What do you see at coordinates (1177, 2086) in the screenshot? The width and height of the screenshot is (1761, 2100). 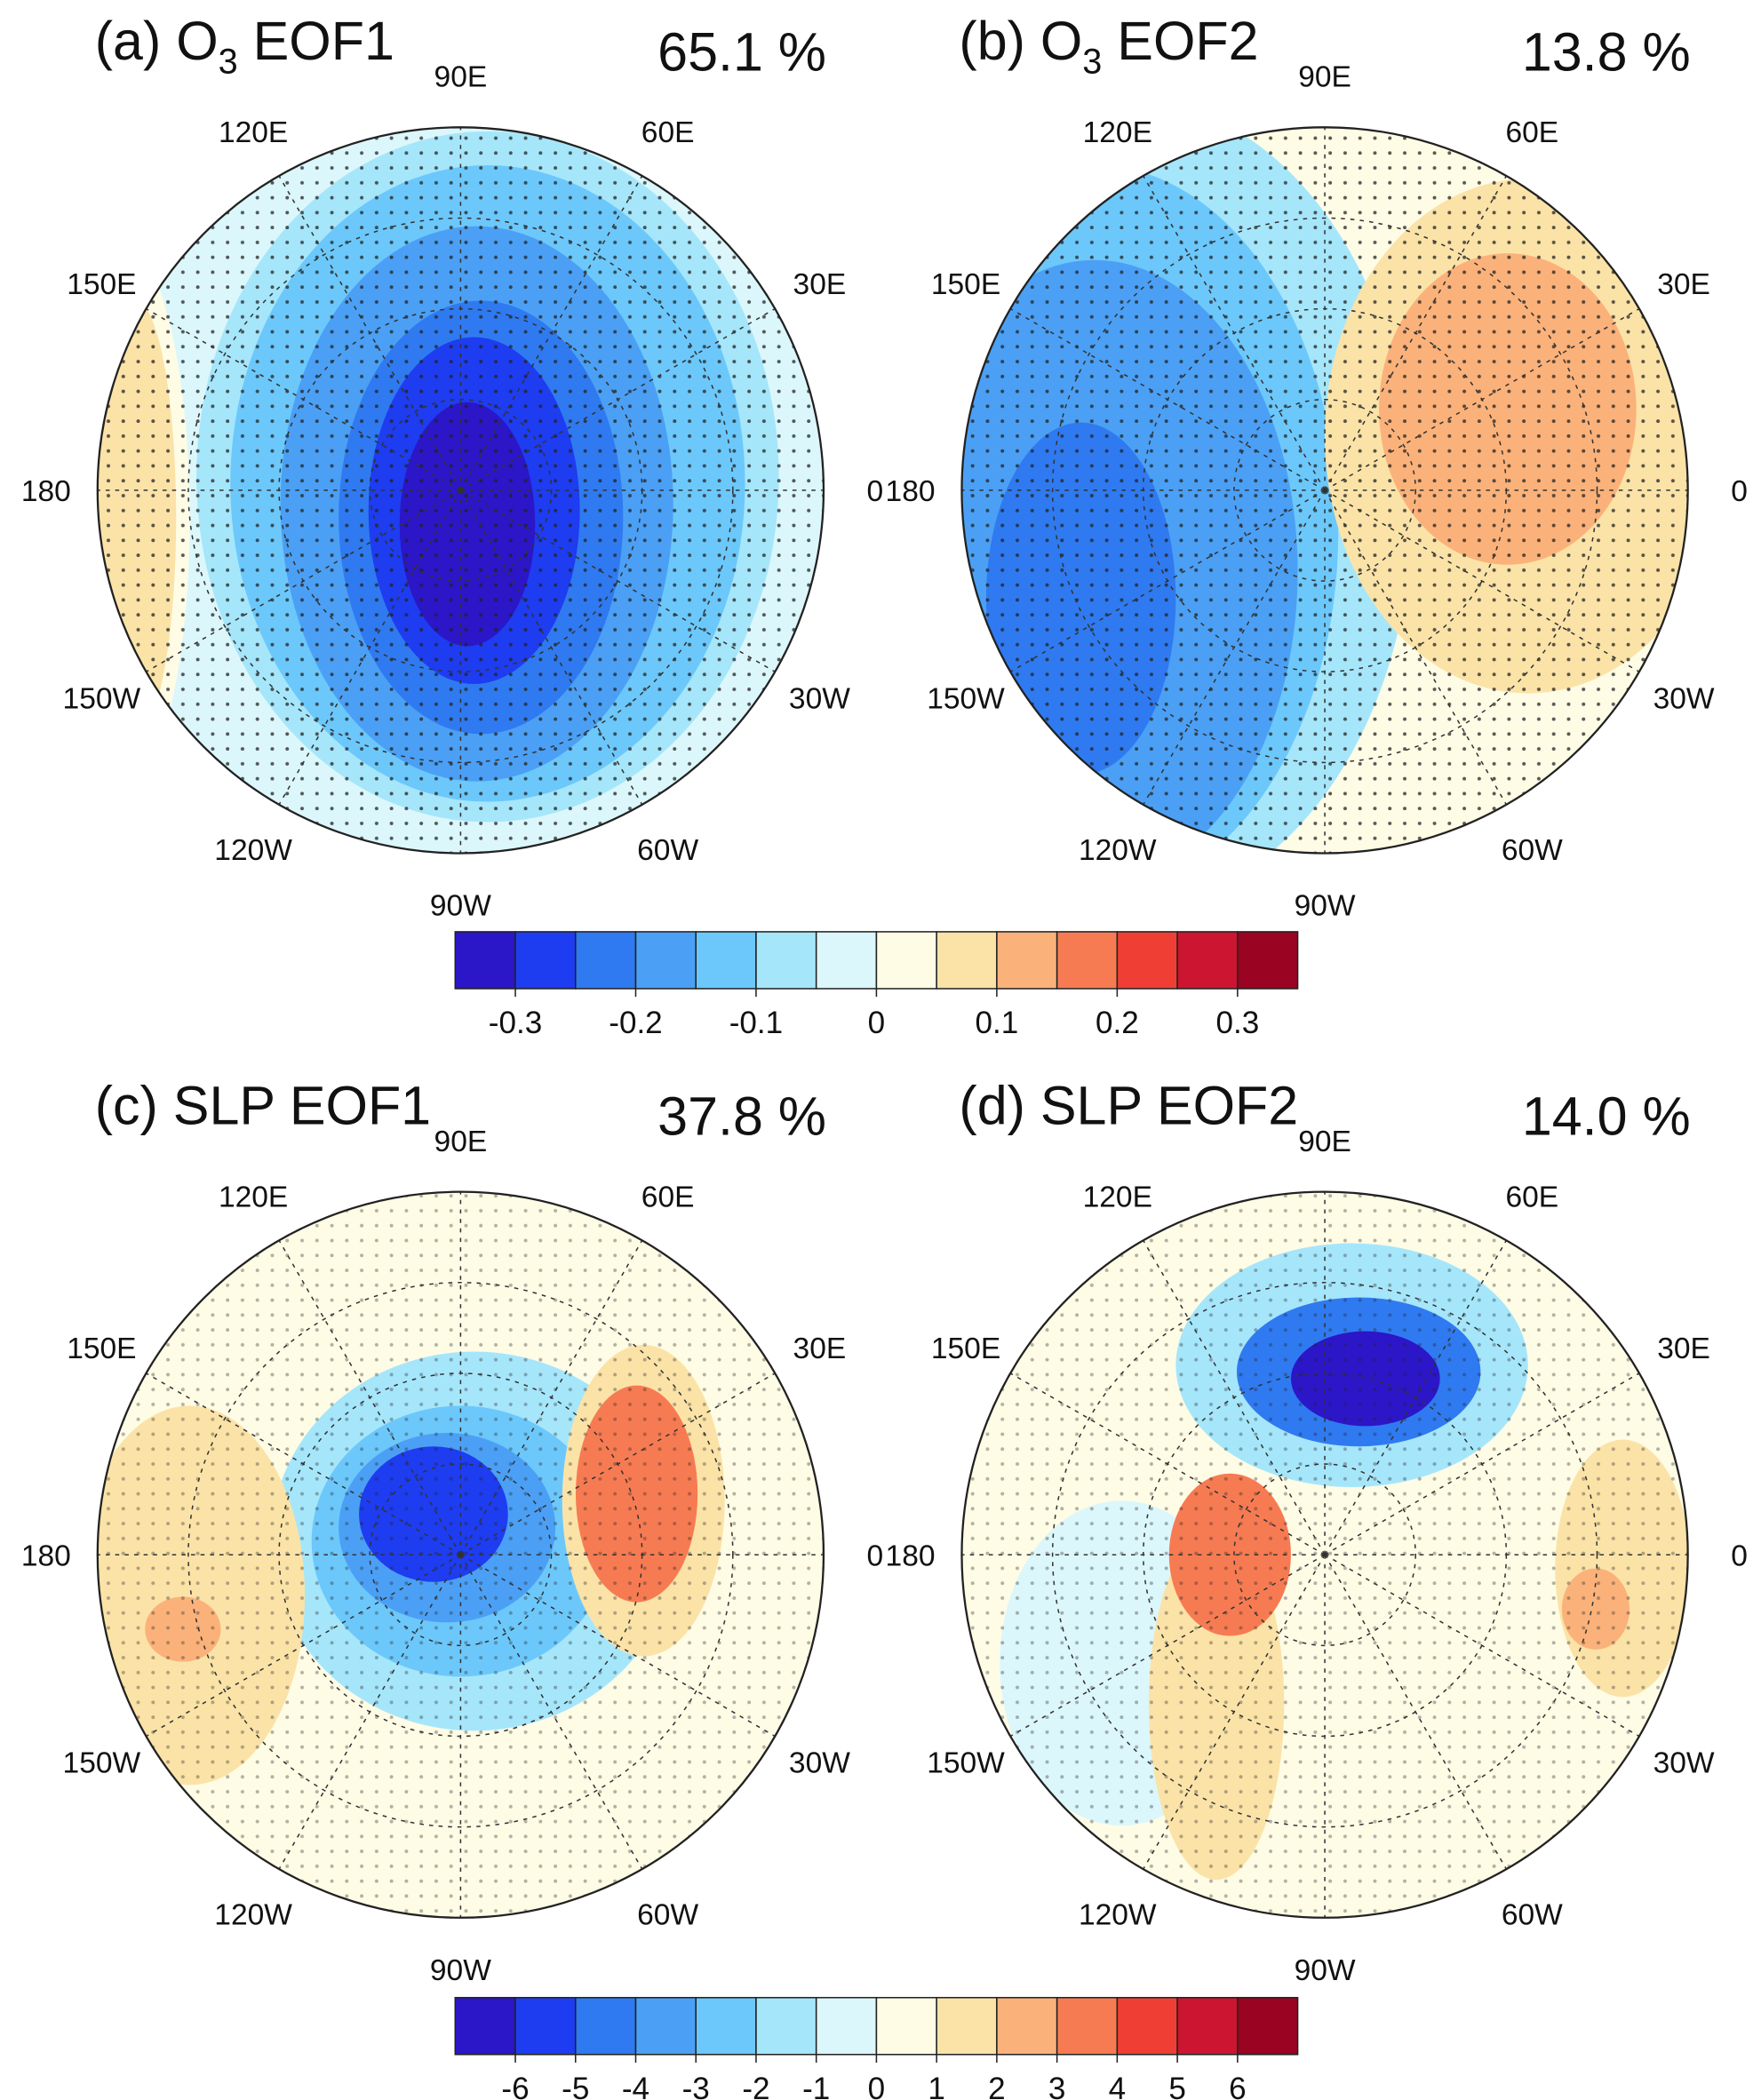 I see `colorbar-tick-label: 5` at bounding box center [1177, 2086].